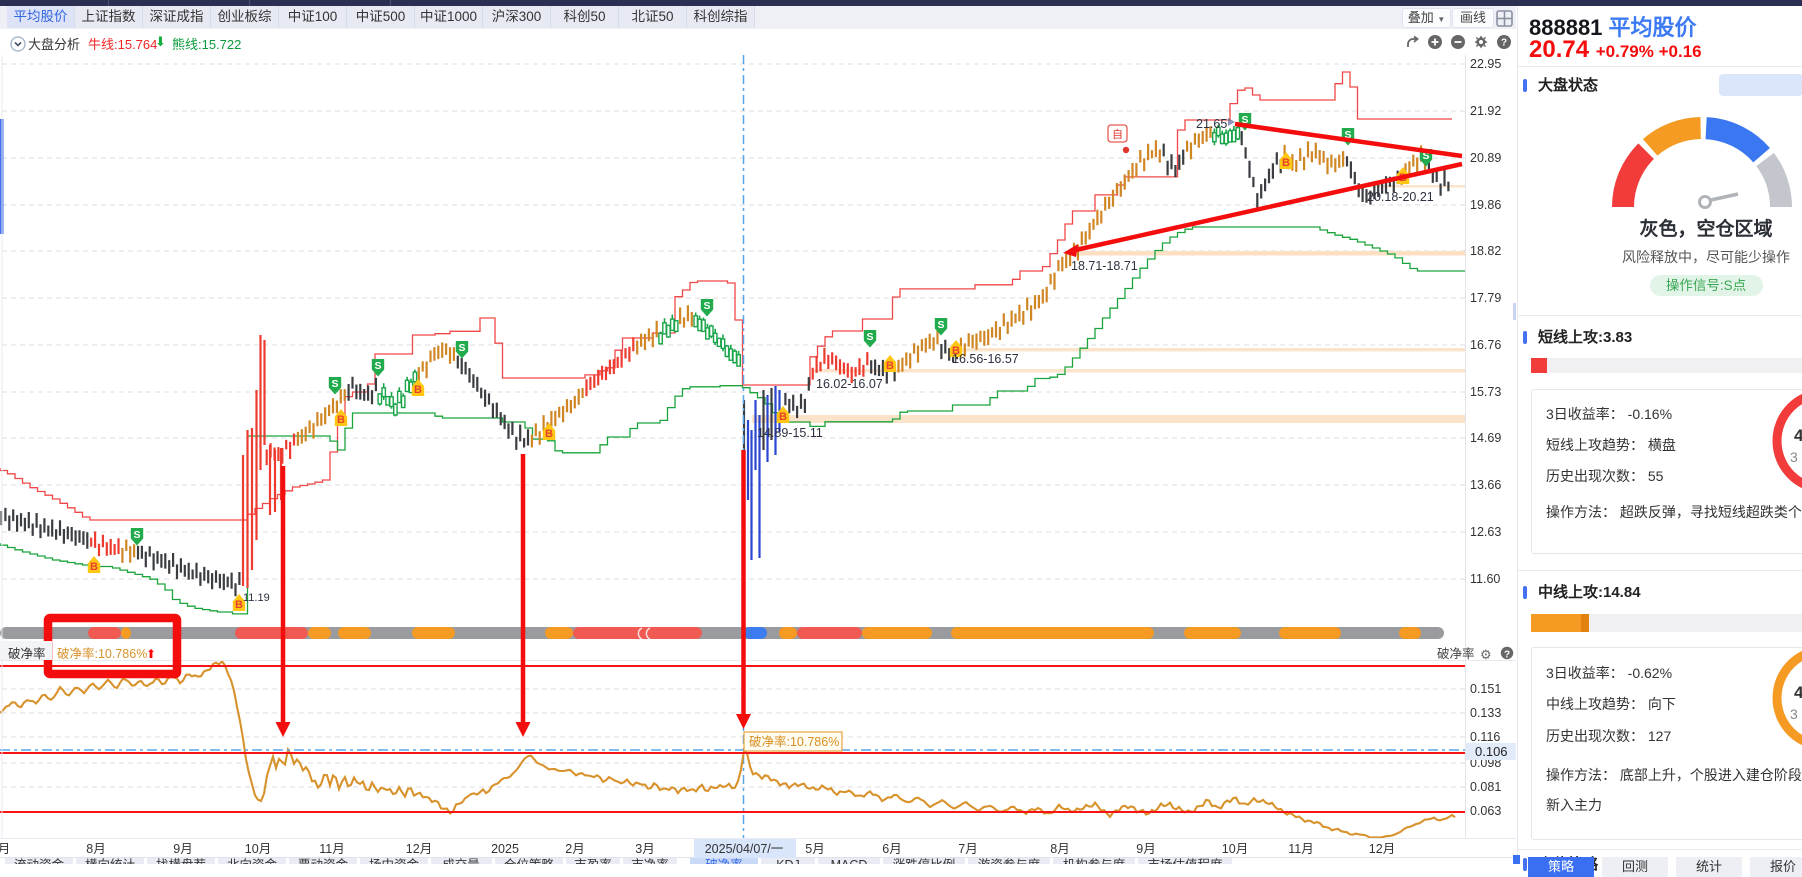  I want to click on svg-text: 场中资金, so click(394, 860).